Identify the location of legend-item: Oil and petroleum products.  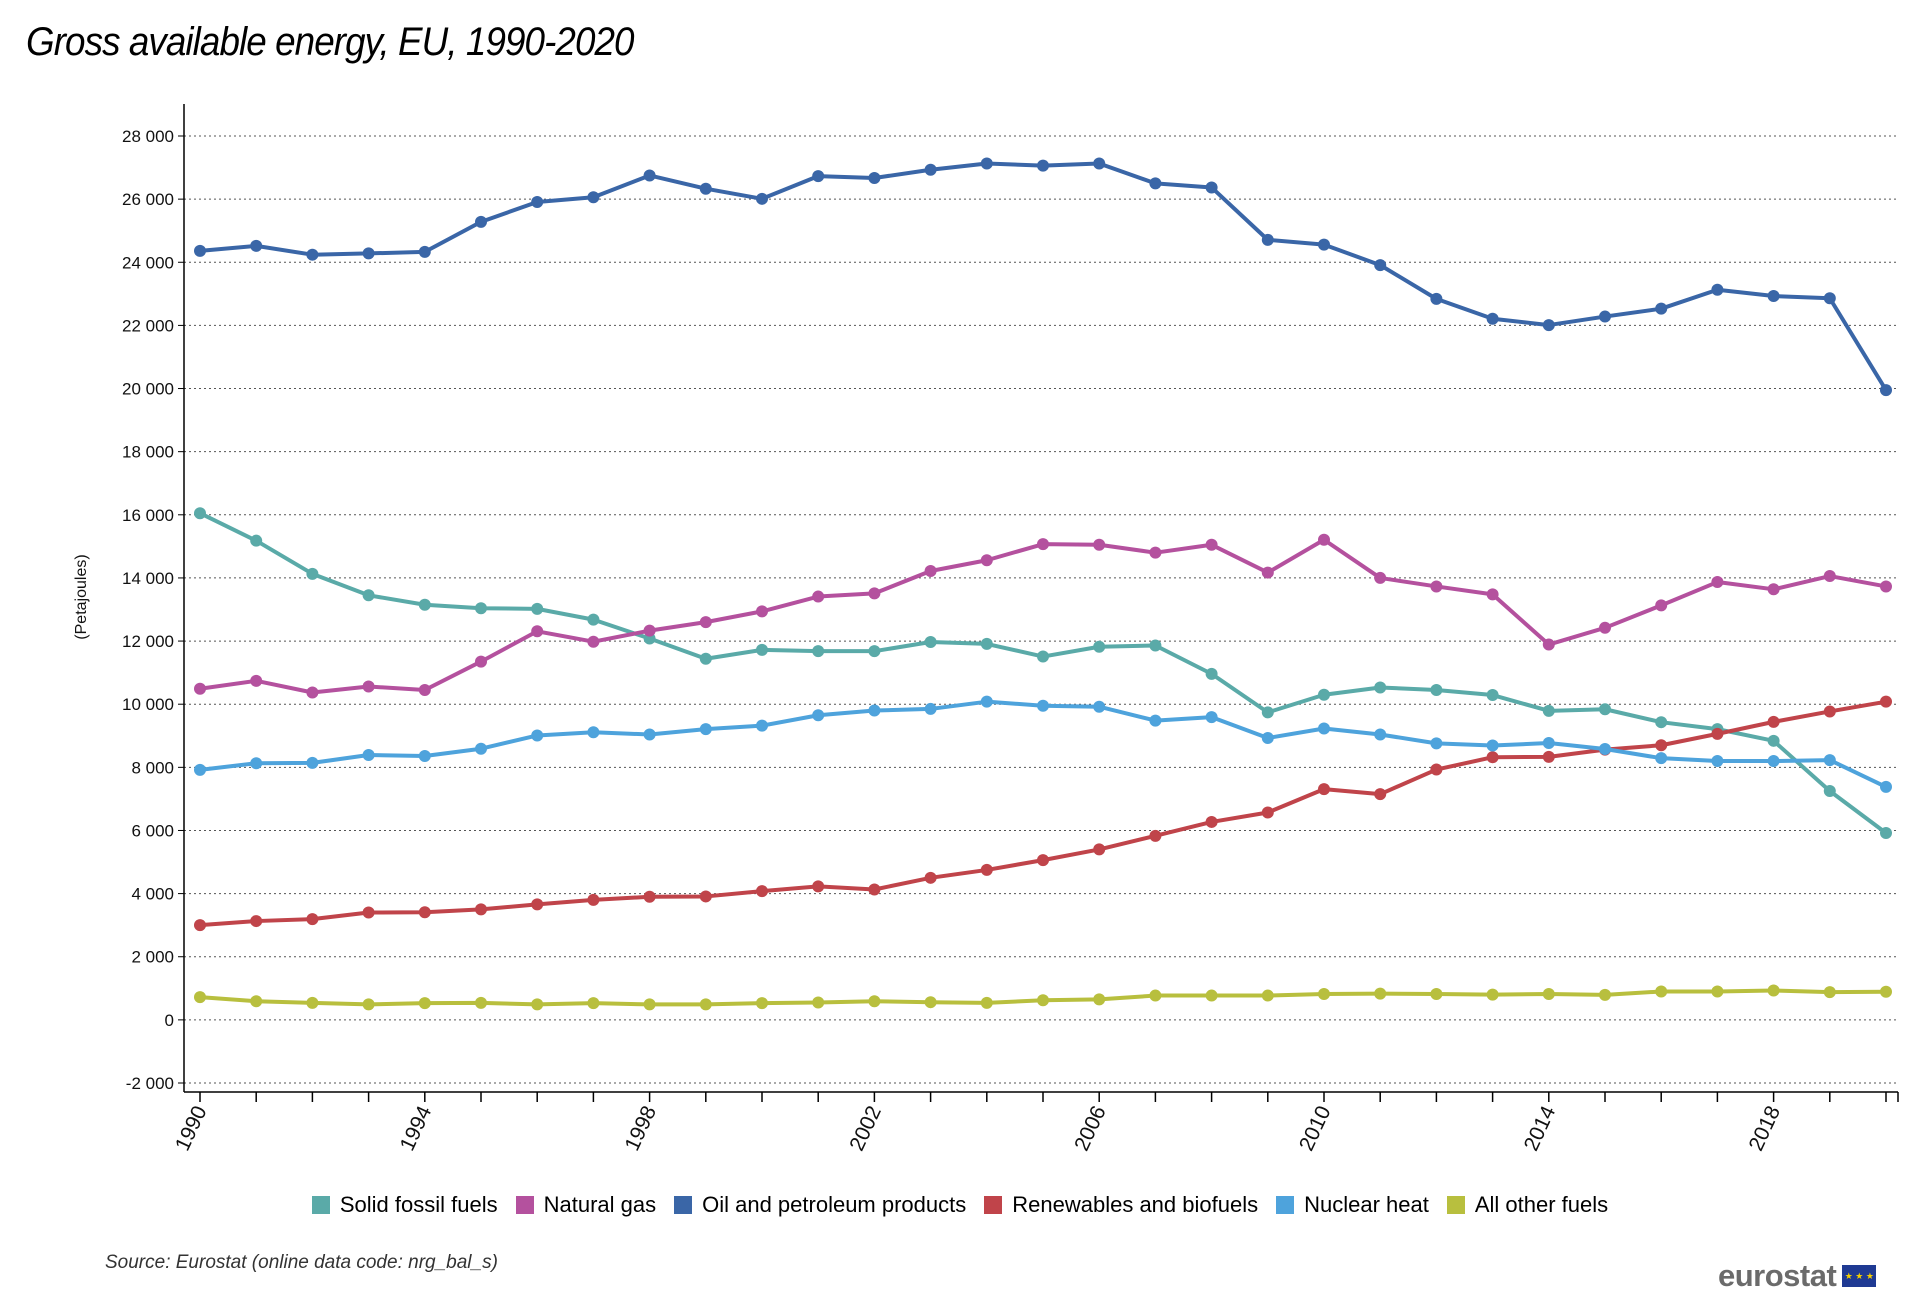
(820, 1205).